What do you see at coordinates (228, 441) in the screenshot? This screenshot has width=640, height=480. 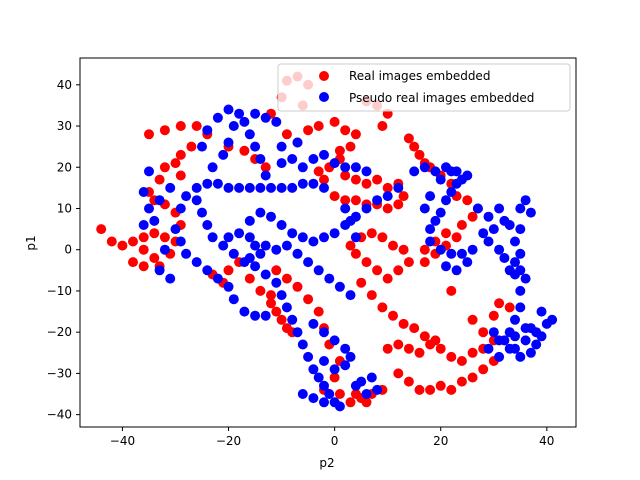 I see `x-tick-label: −20` at bounding box center [228, 441].